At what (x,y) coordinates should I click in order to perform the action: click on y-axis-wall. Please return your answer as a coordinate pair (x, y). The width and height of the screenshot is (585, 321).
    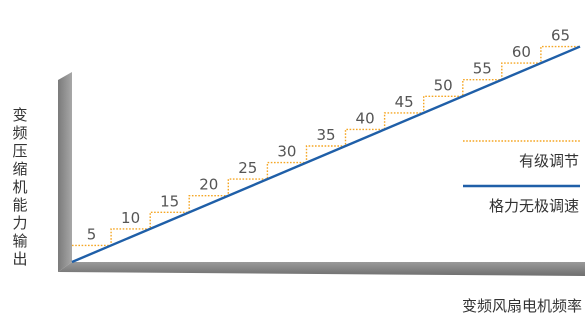
    Looking at the image, I should click on (65, 172).